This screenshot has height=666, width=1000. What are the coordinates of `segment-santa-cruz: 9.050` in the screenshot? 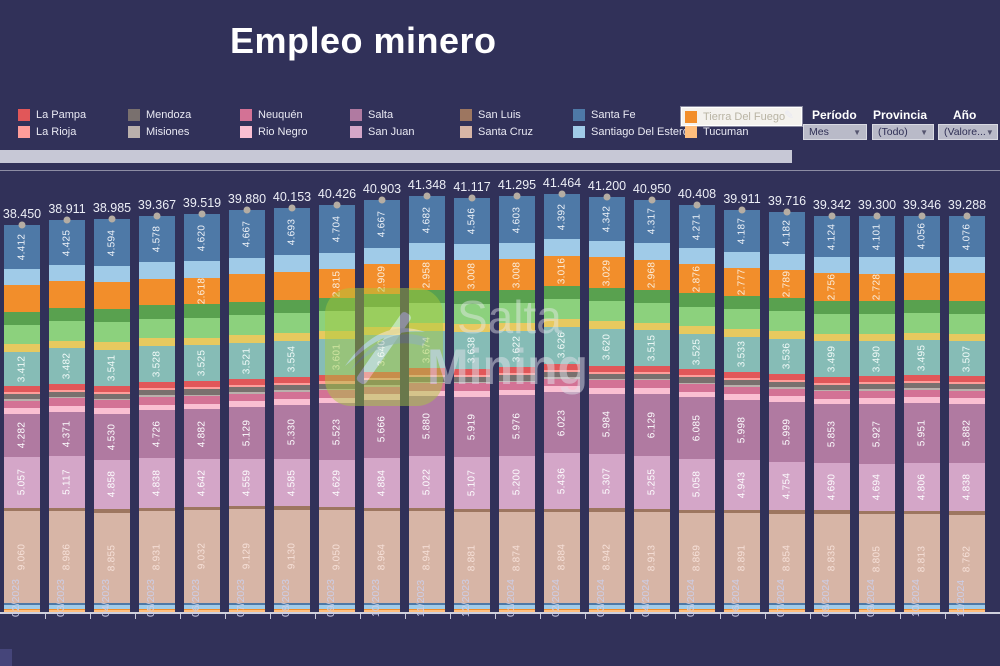 It's located at (337, 556).